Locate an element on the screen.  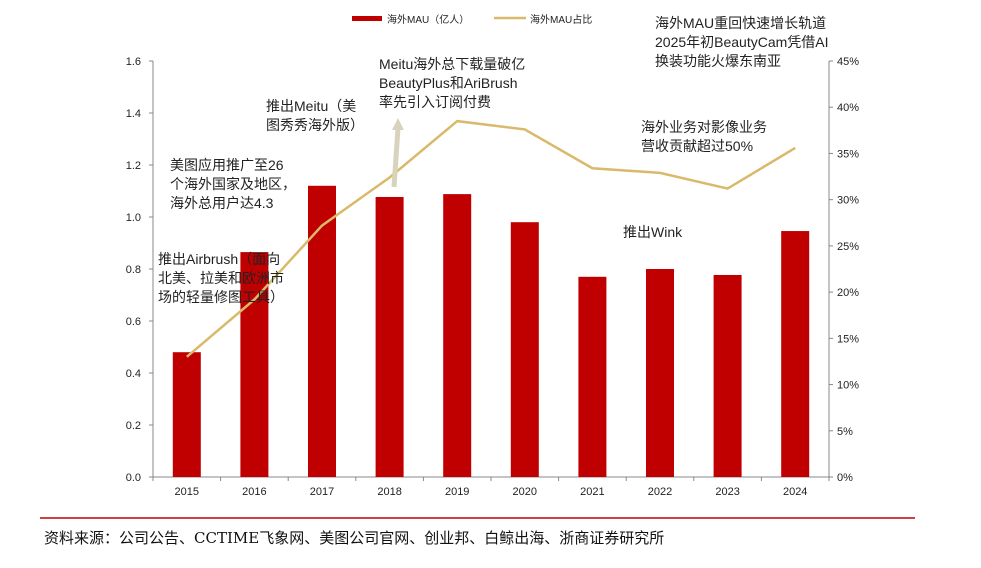
legend-label-line: 海外MAU占比 is located at coordinates (561, 19).